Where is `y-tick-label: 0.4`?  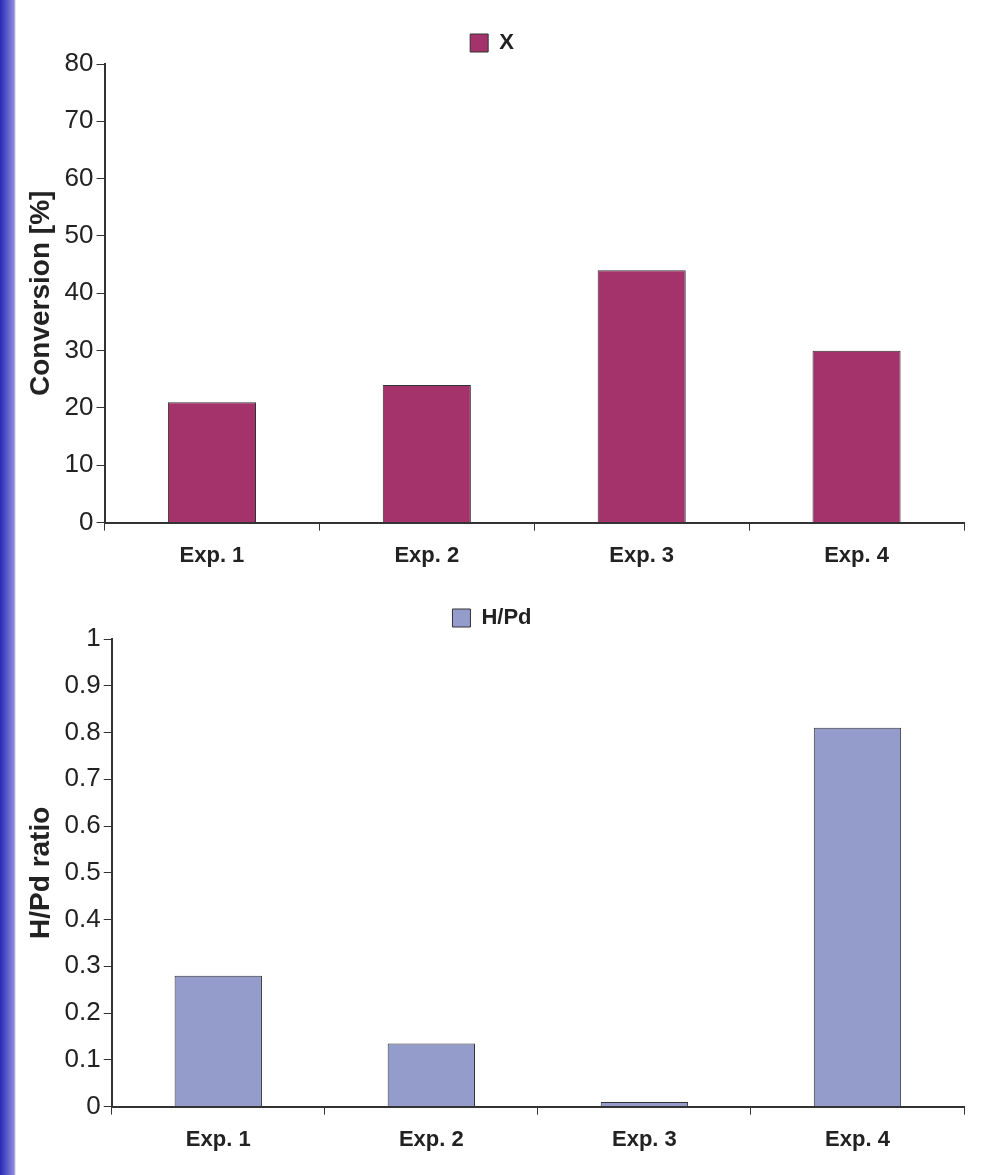 y-tick-label: 0.4 is located at coordinates (82, 917).